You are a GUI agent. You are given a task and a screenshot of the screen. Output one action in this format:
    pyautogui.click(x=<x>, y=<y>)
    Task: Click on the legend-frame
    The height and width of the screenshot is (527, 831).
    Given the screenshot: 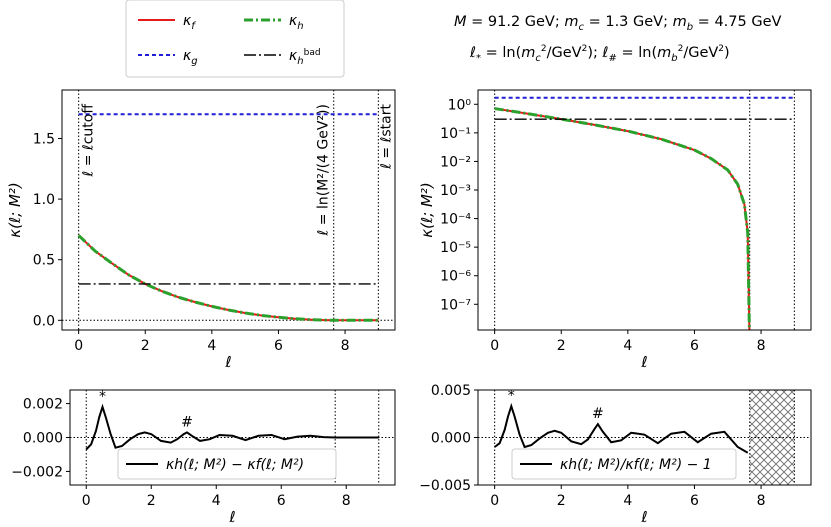 What is the action you would take?
    pyautogui.click(x=235, y=39)
    